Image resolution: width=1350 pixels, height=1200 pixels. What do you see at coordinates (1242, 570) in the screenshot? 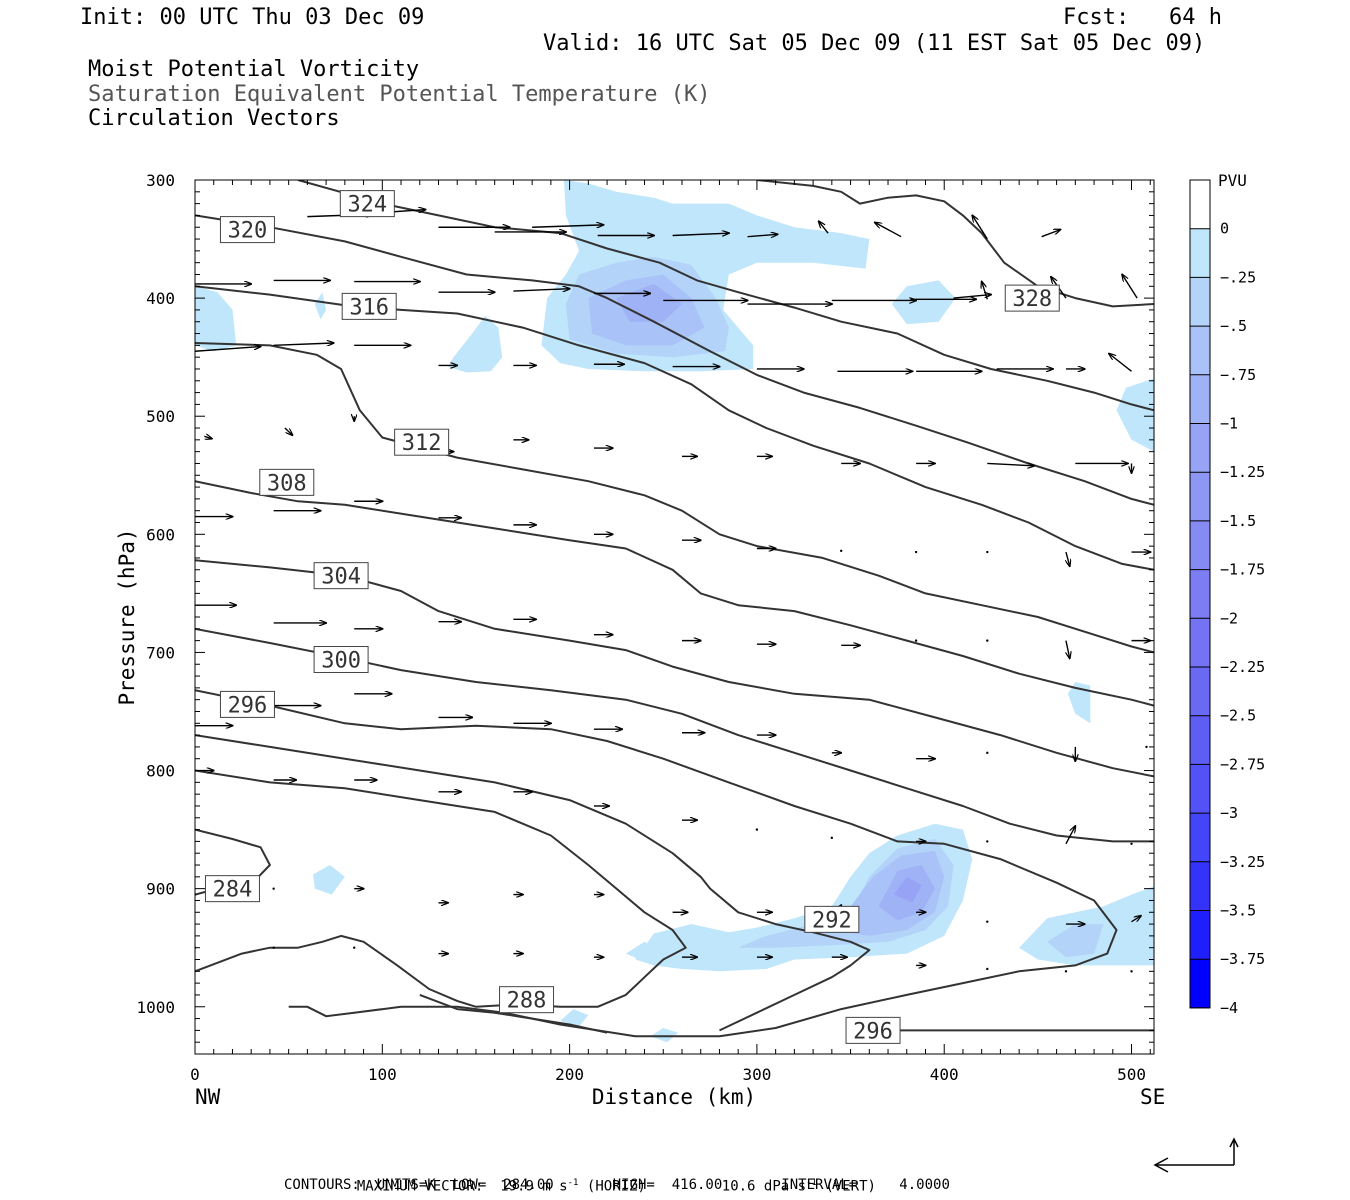
I see `colorbar-label-7: −1.75` at bounding box center [1242, 570].